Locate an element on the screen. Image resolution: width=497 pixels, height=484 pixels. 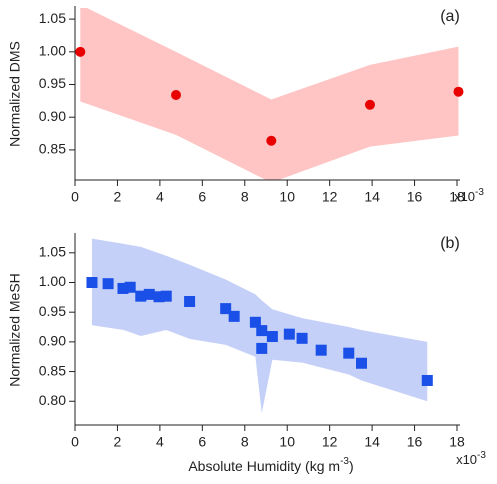
y-tick-label: 0.80 is located at coordinates (52, 400).